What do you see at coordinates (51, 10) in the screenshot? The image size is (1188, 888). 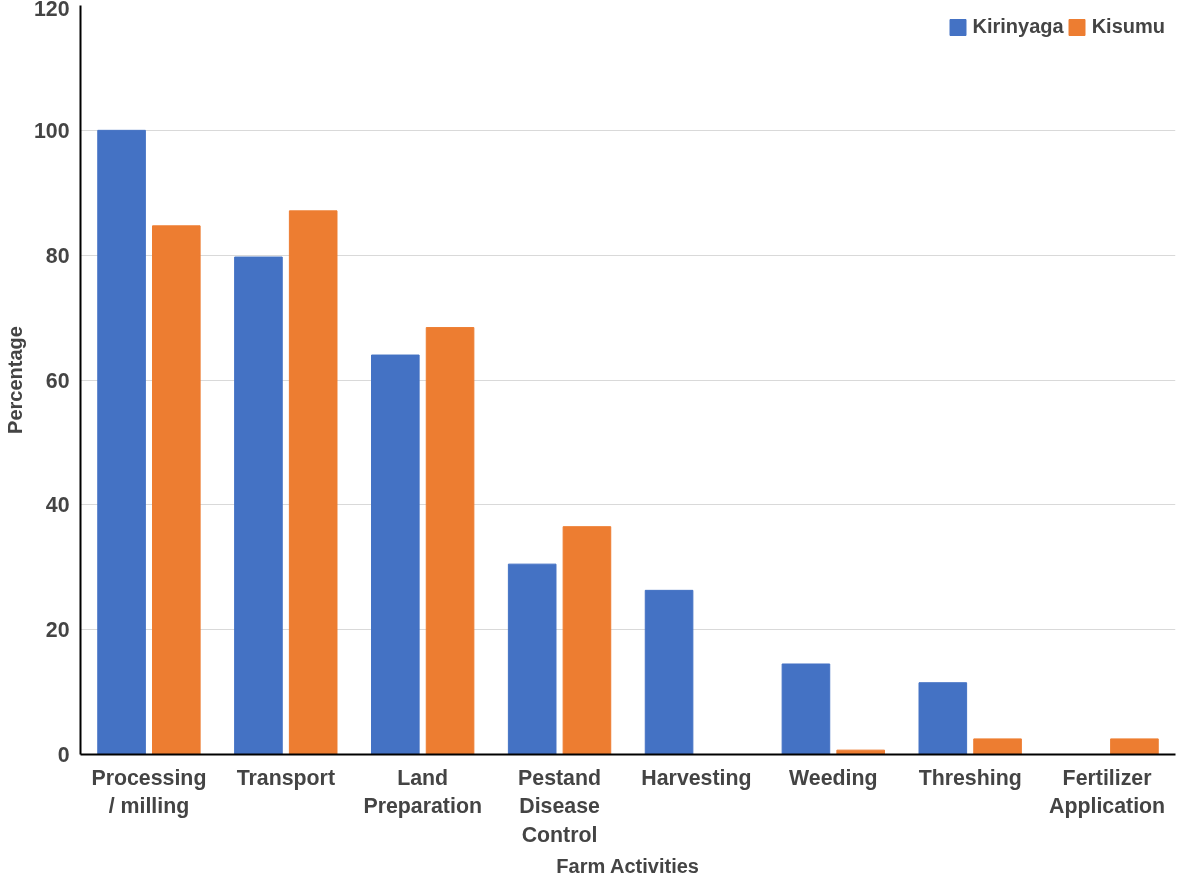 I see `y-tick-label: 120` at bounding box center [51, 10].